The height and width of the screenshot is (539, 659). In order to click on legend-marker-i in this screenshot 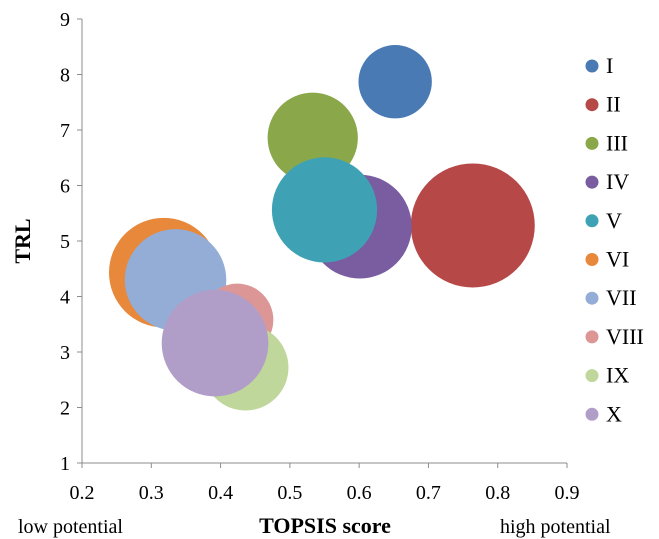, I will do `click(592, 66)`.